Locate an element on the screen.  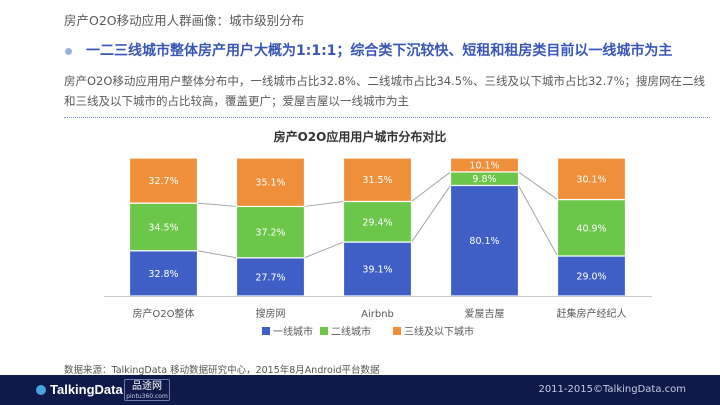
page-title: 房产O2O移动应用人群画像：城市级别分布 is located at coordinates (184, 20).